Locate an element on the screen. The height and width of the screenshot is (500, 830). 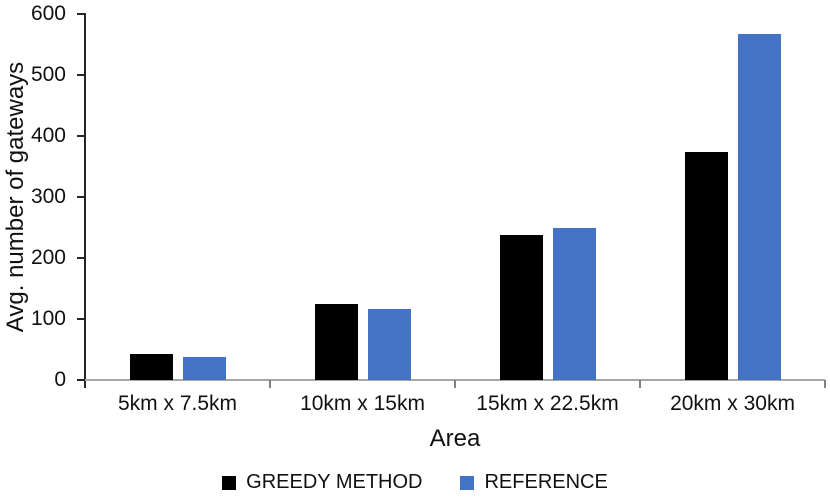
legend: GREEDY METHOD REFERENCE is located at coordinates (415, 482).